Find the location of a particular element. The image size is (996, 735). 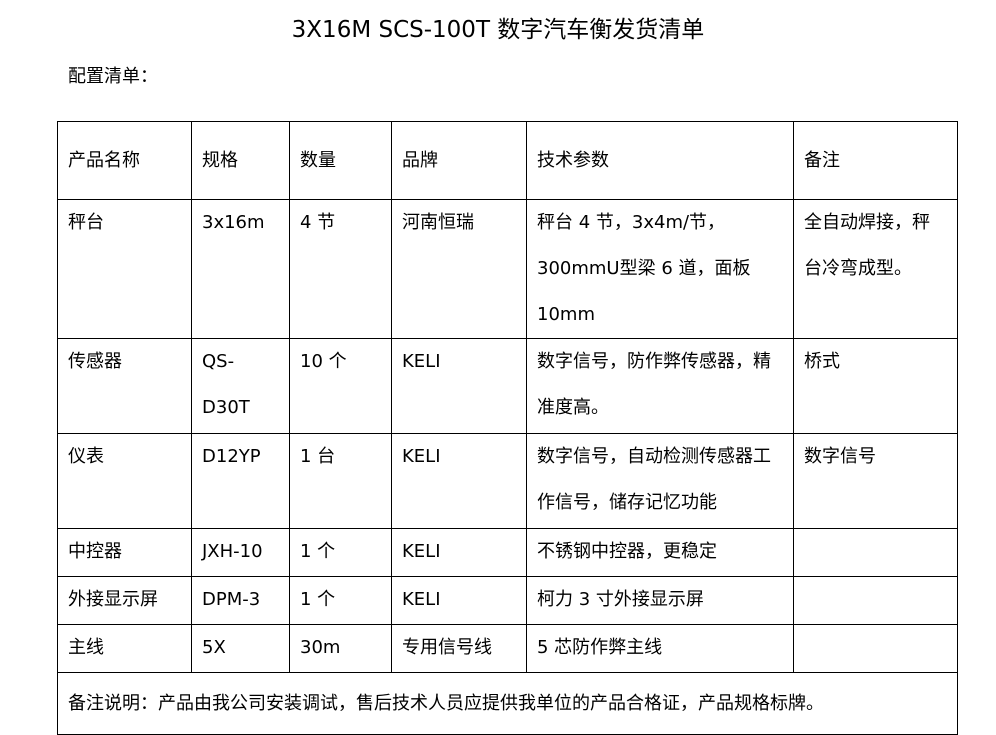

header-cell: 品牌 is located at coordinates (459, 160).